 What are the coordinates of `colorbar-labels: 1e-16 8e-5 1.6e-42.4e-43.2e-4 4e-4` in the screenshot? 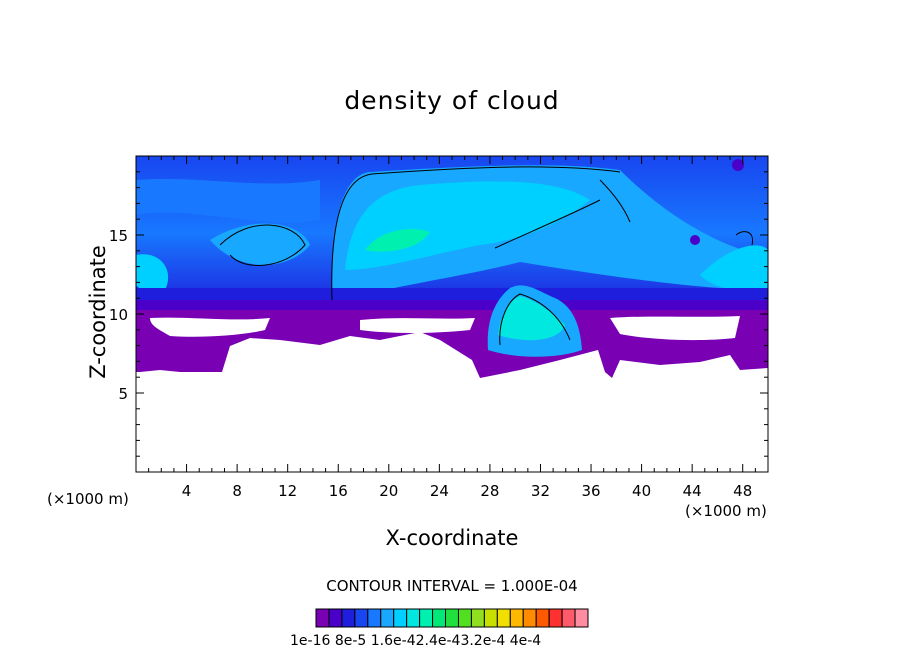 It's located at (416, 641).